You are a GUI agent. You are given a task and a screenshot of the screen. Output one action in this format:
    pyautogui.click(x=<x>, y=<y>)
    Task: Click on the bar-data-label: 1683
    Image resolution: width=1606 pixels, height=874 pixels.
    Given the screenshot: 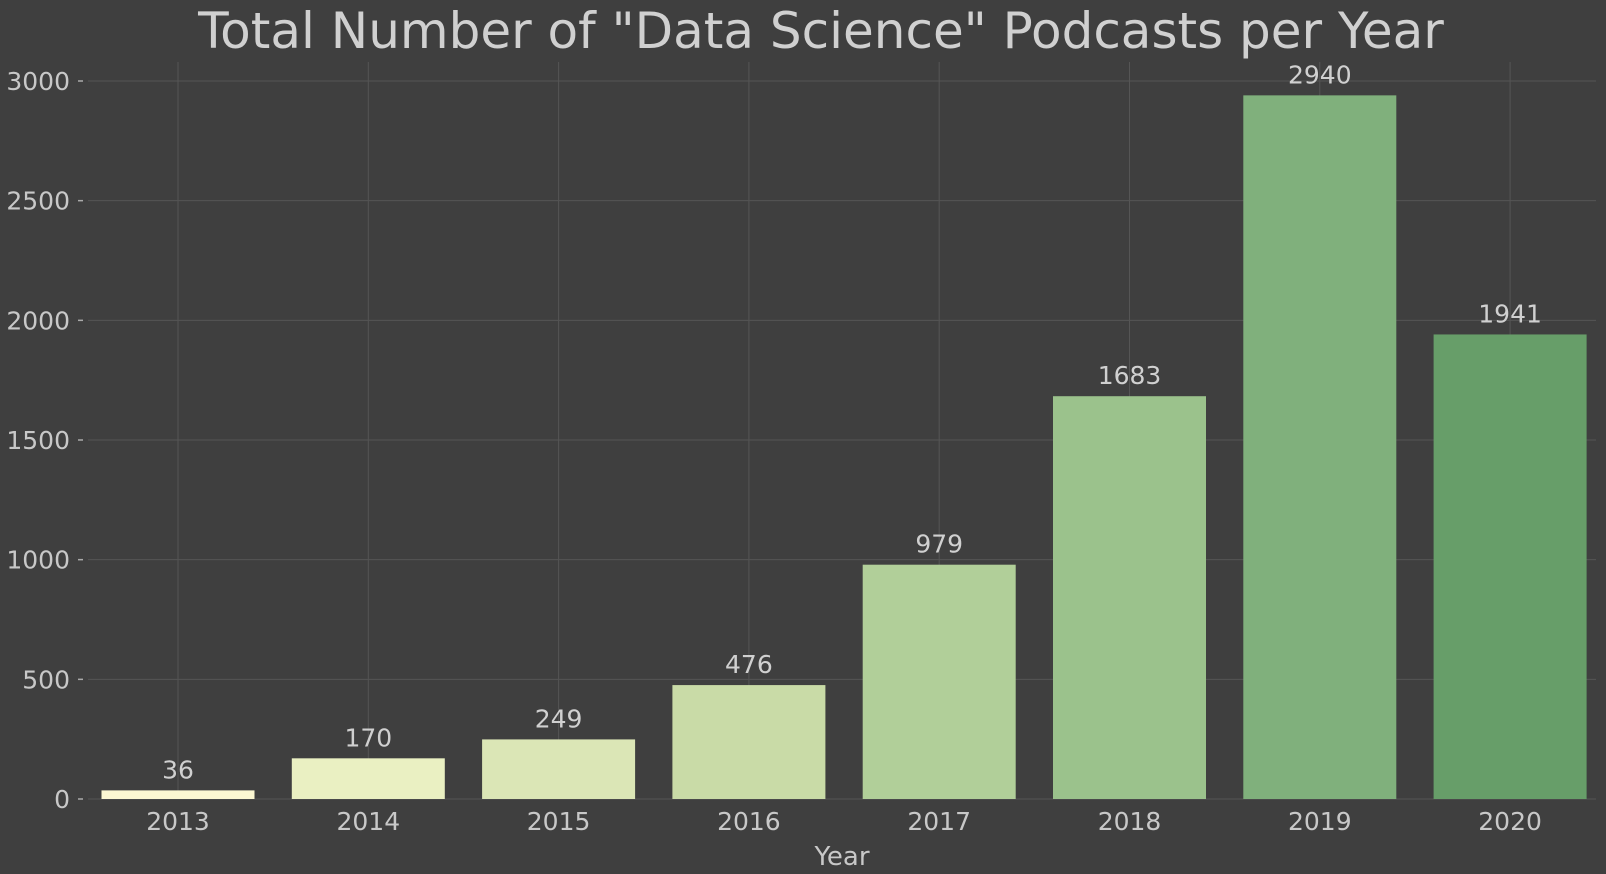 What is the action you would take?
    pyautogui.click(x=1130, y=375)
    